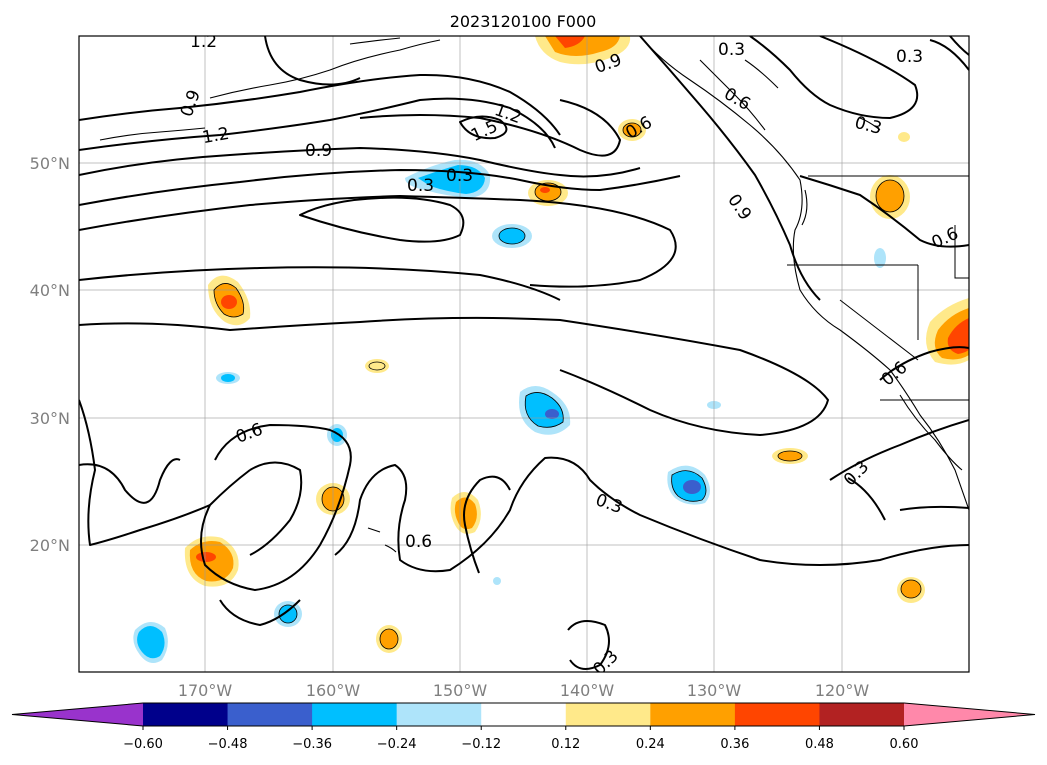  I want to click on lon-label-130w: 130°W, so click(714, 690).